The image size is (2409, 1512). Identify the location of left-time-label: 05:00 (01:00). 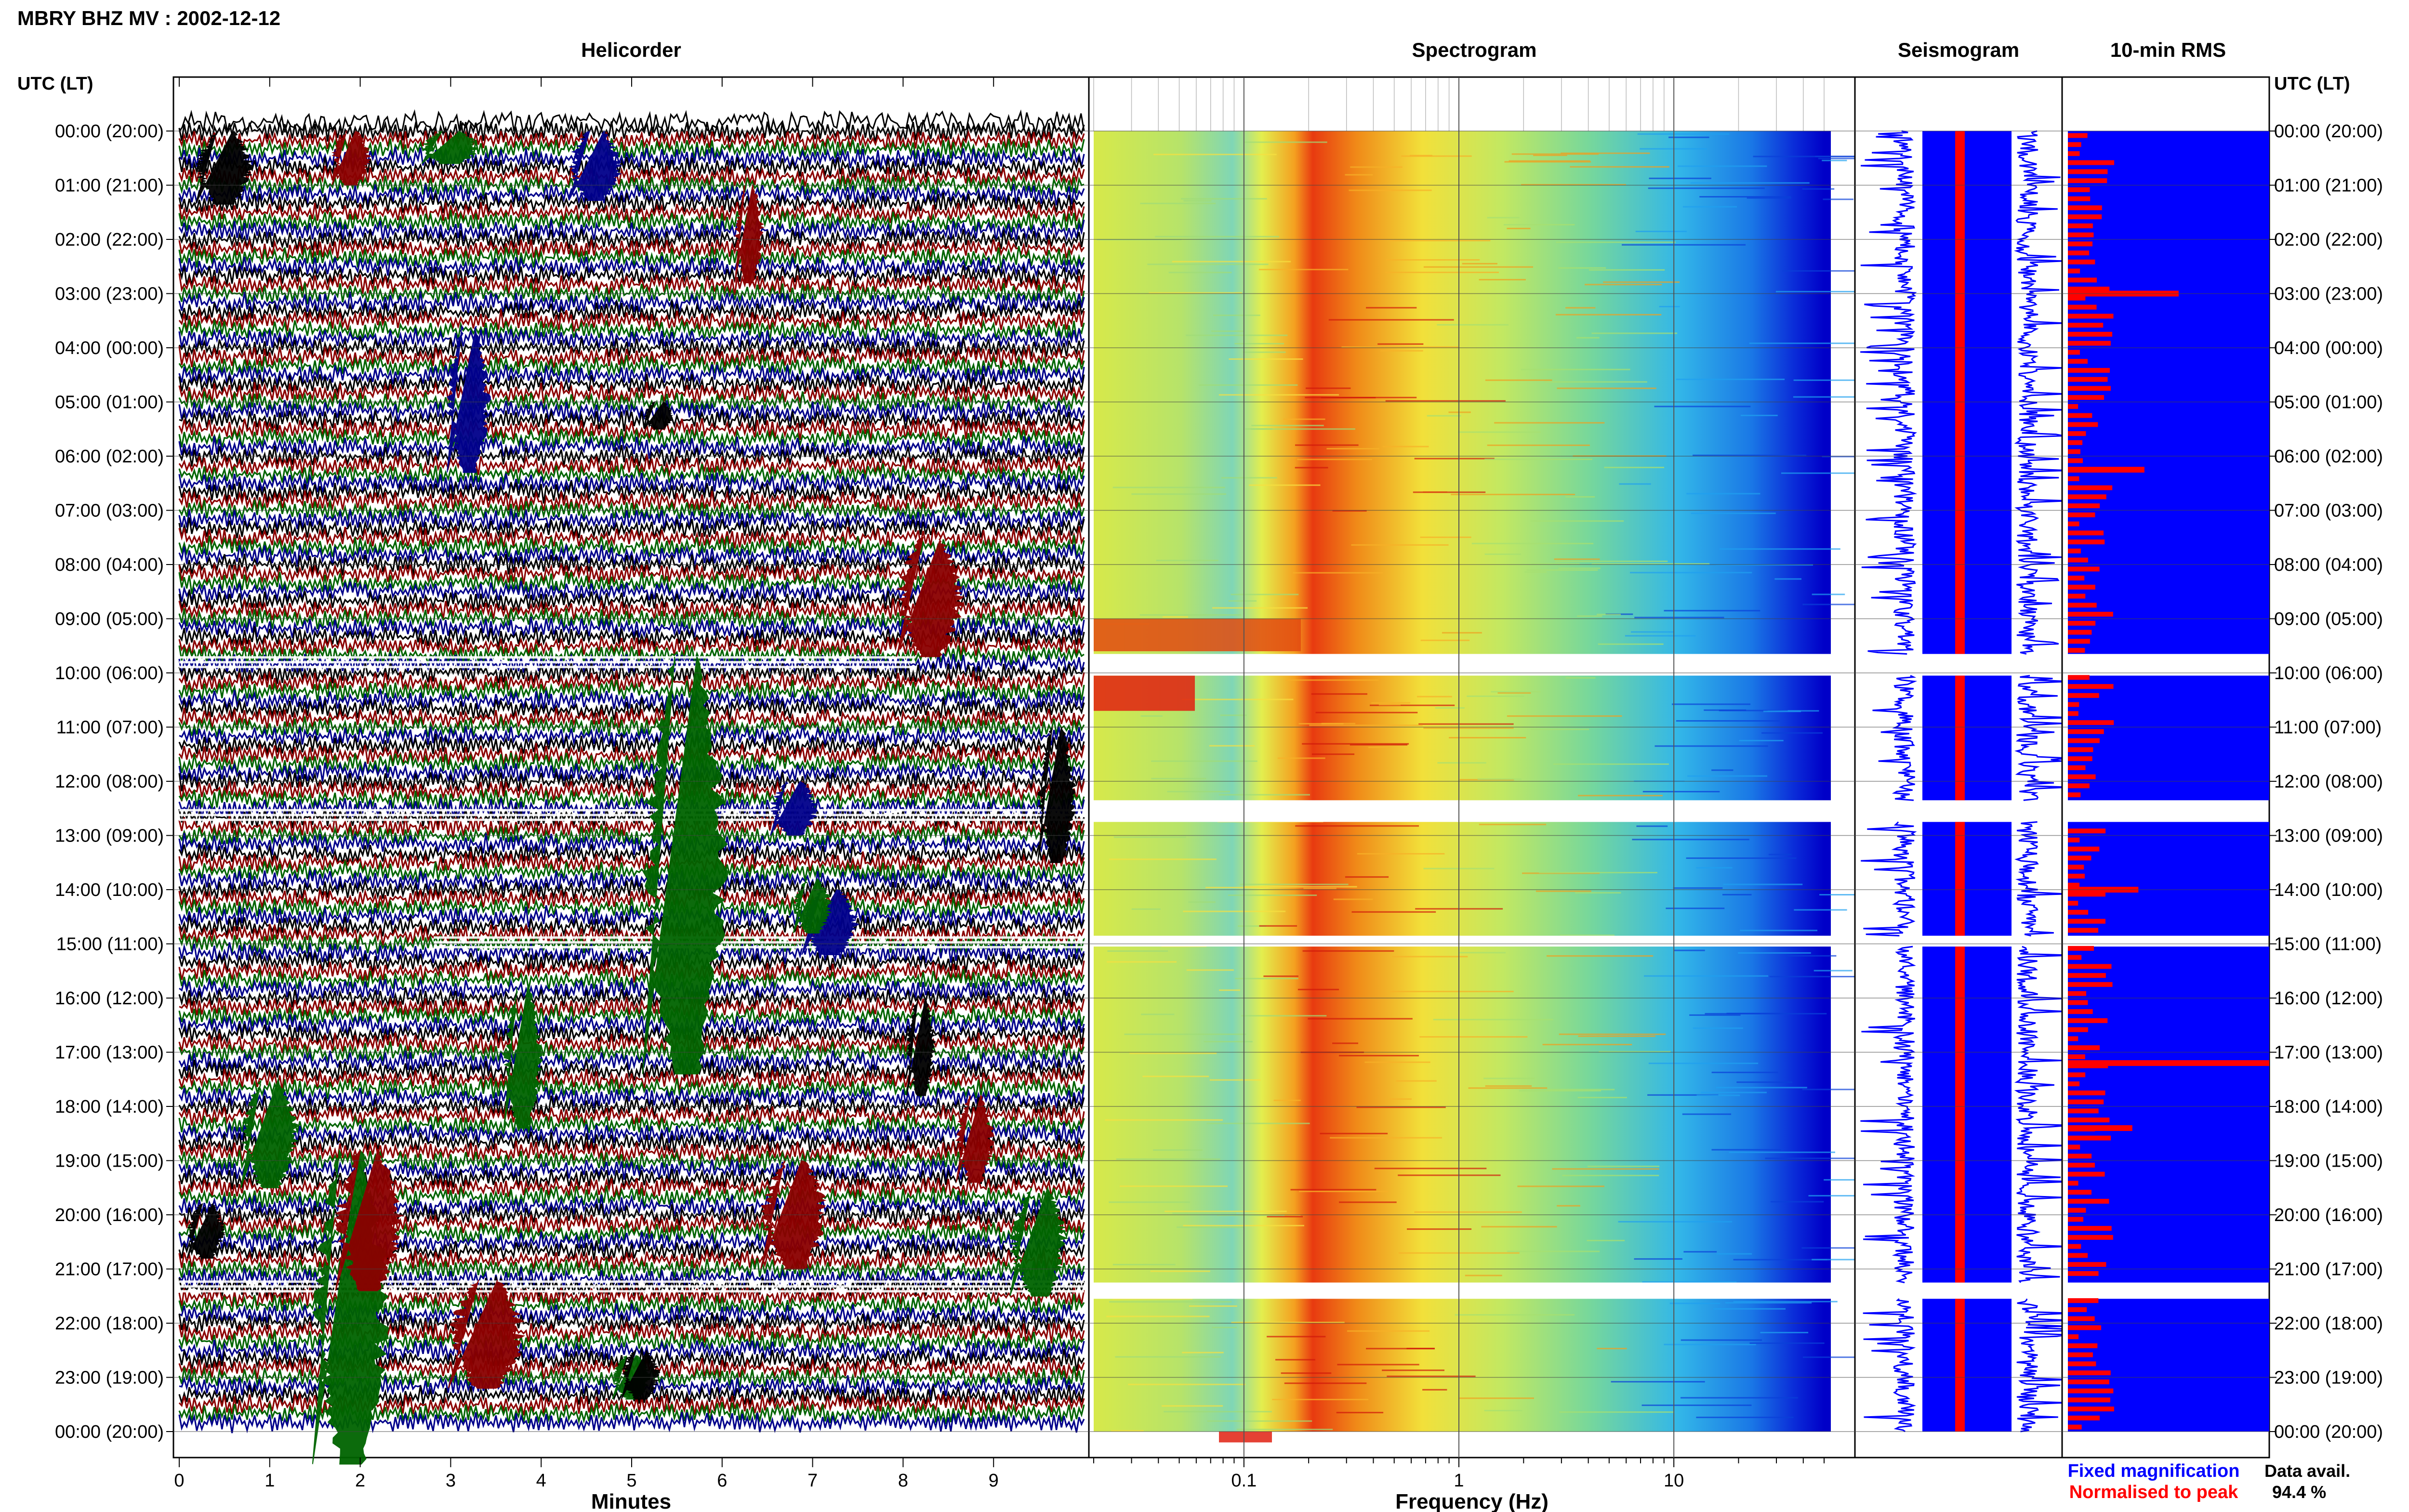
(109, 403).